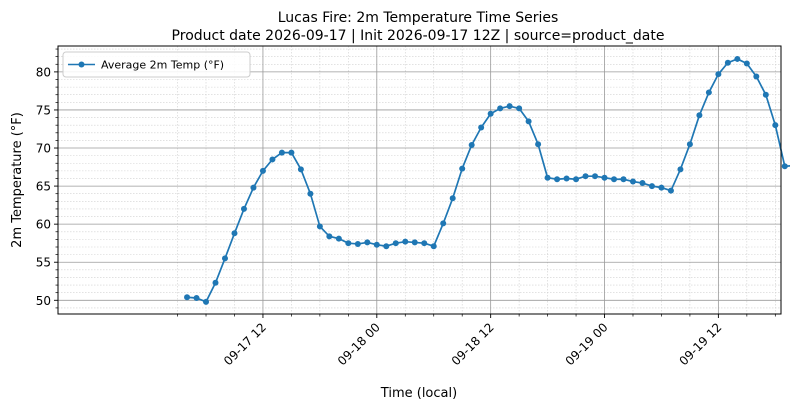 Image resolution: width=790 pixels, height=409 pixels. I want to click on y-tick-label: 65, so click(43, 187).